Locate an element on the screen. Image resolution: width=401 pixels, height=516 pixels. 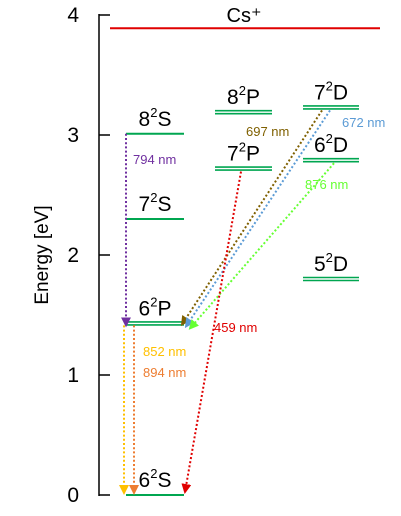
transition-876-nm: 876 nm is located at coordinates (268, 246).